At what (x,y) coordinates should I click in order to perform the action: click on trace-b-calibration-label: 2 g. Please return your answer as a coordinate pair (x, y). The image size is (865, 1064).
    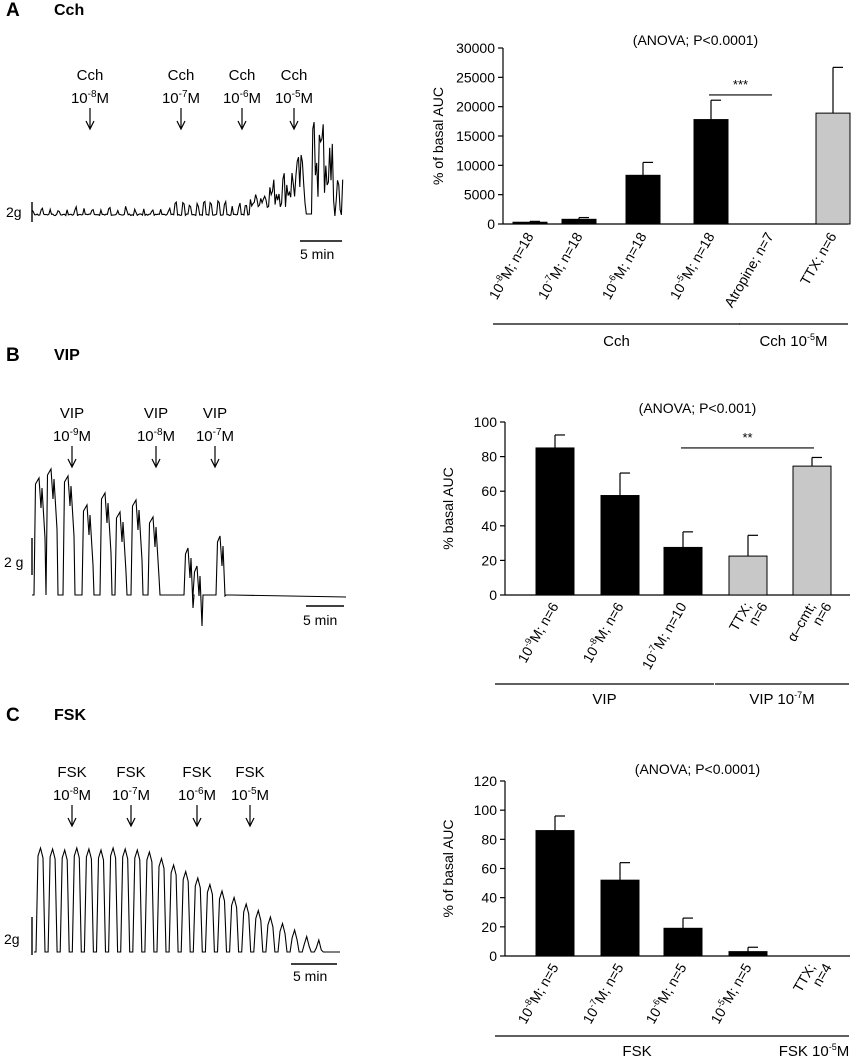
    Looking at the image, I should click on (13, 562).